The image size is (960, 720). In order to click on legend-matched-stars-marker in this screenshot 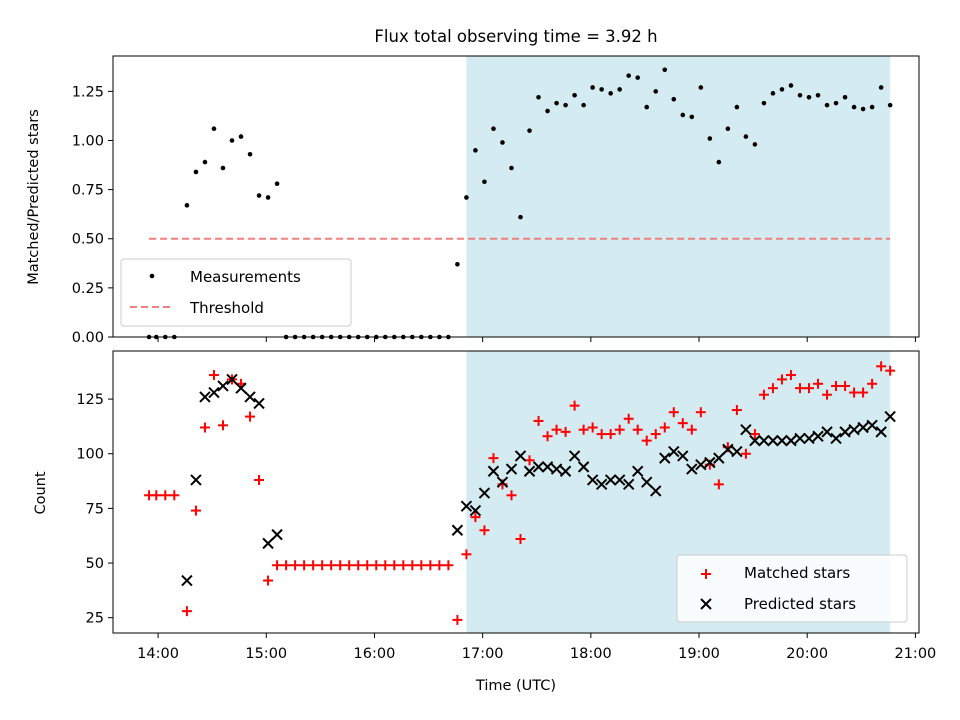, I will do `click(706, 574)`.